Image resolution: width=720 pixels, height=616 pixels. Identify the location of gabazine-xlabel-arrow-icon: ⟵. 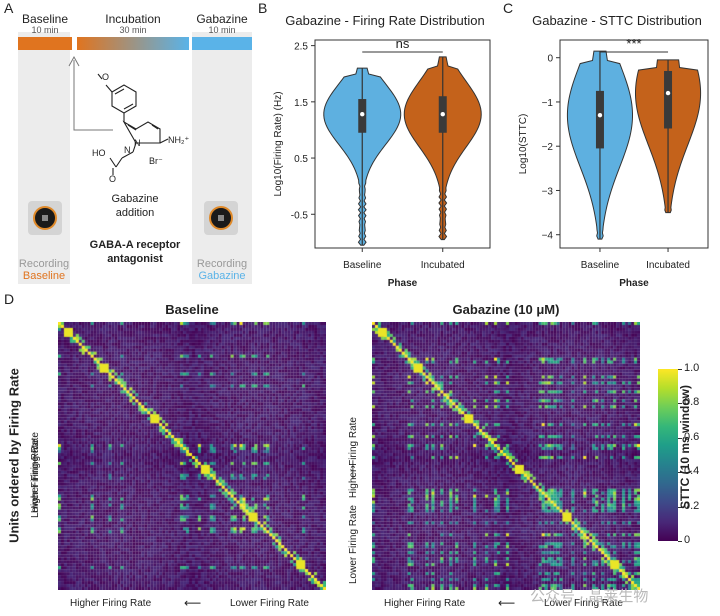
(507, 603).